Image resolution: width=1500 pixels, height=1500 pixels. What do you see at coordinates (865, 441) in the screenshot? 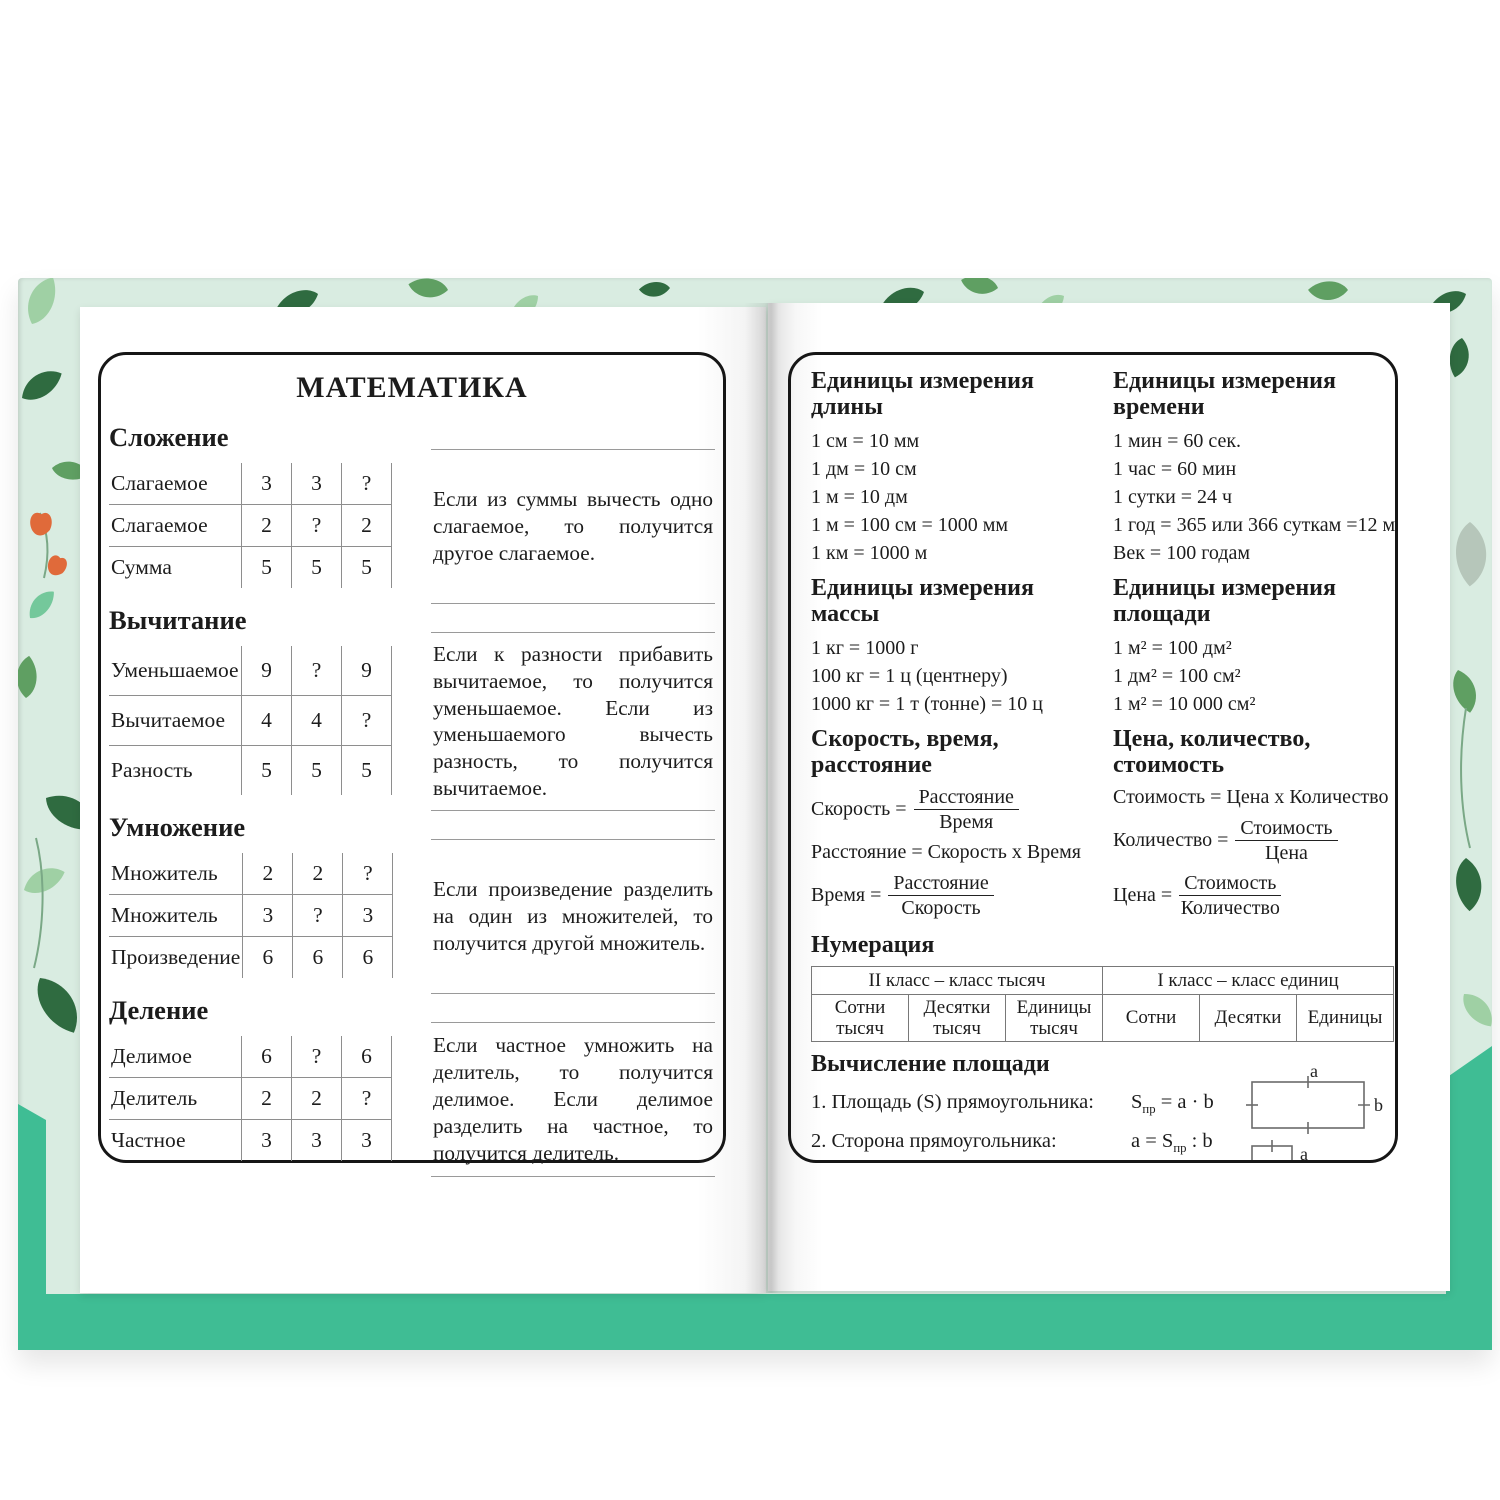
I see `unit-line: 1 см = 10 мм` at bounding box center [865, 441].